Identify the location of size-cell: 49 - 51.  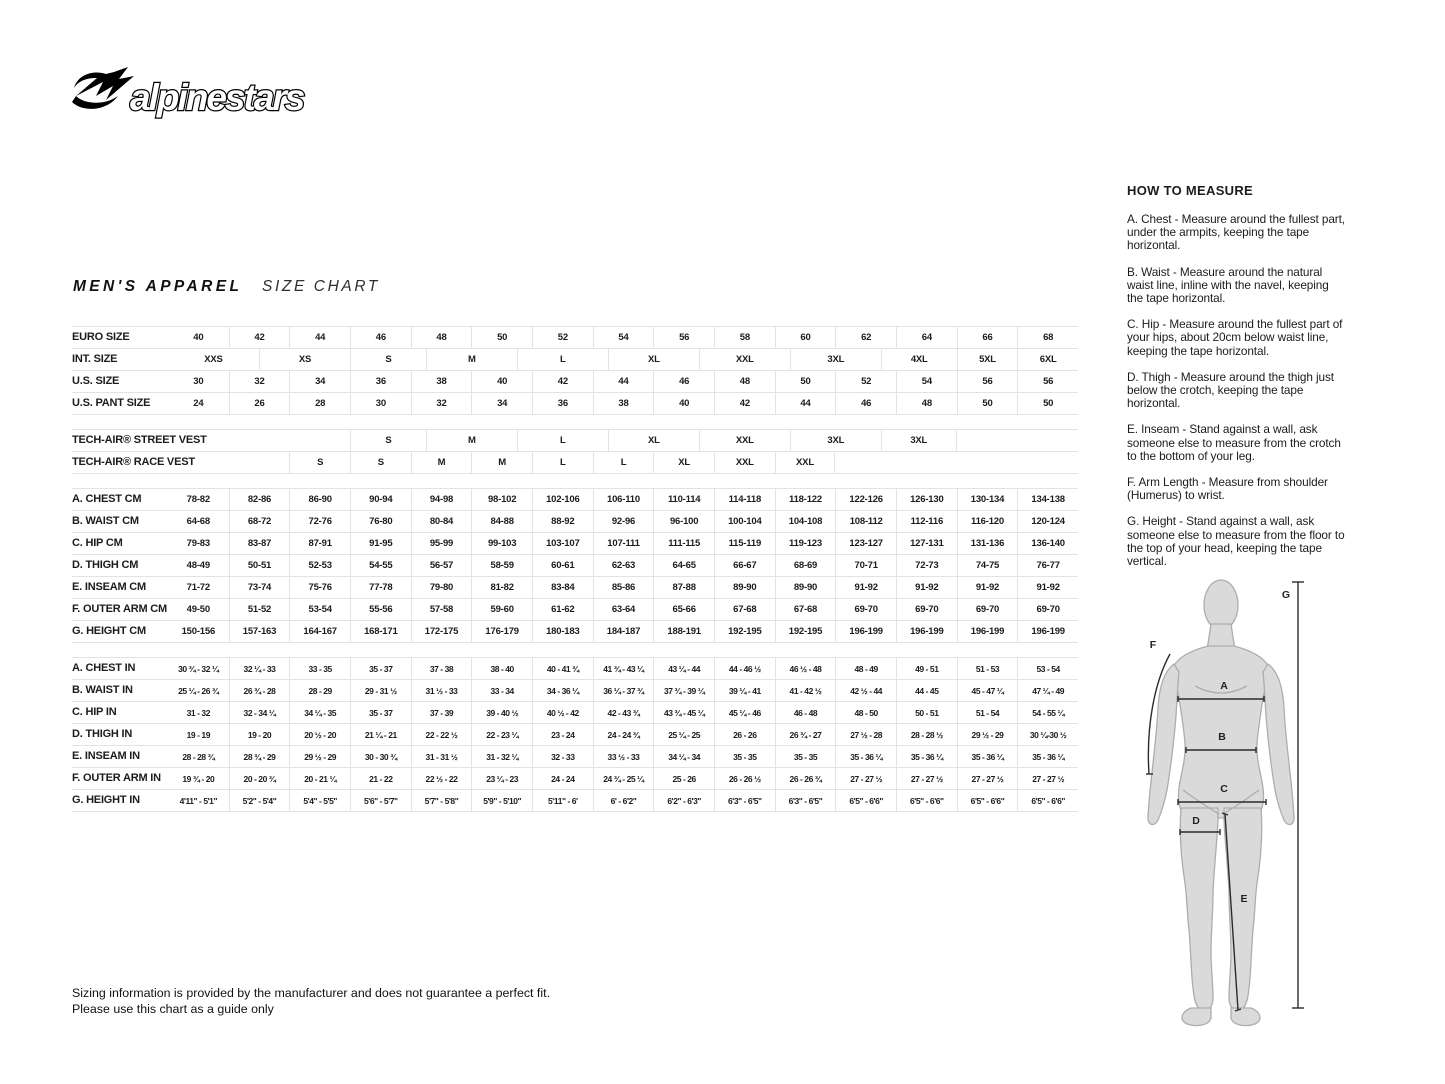
(926, 668).